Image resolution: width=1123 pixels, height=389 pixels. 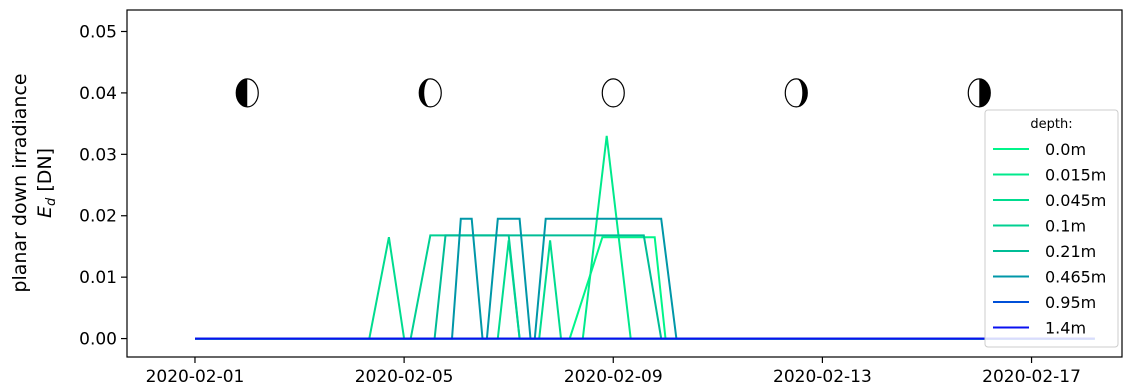 I want to click on y-tick-label: 0.04, so click(x=98, y=94).